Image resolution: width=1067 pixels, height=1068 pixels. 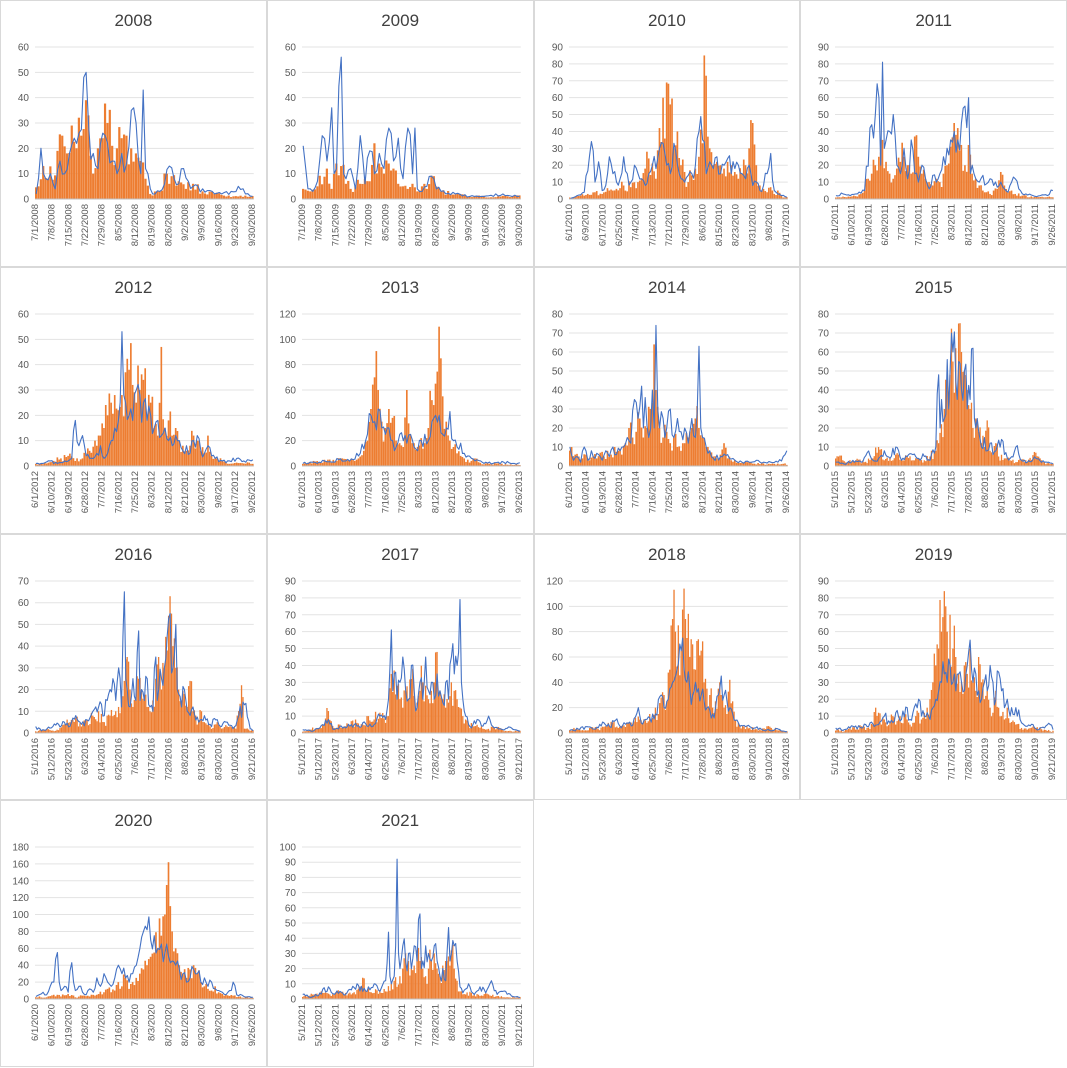 I want to click on y-tick-label: 20, so click(x=291, y=441).